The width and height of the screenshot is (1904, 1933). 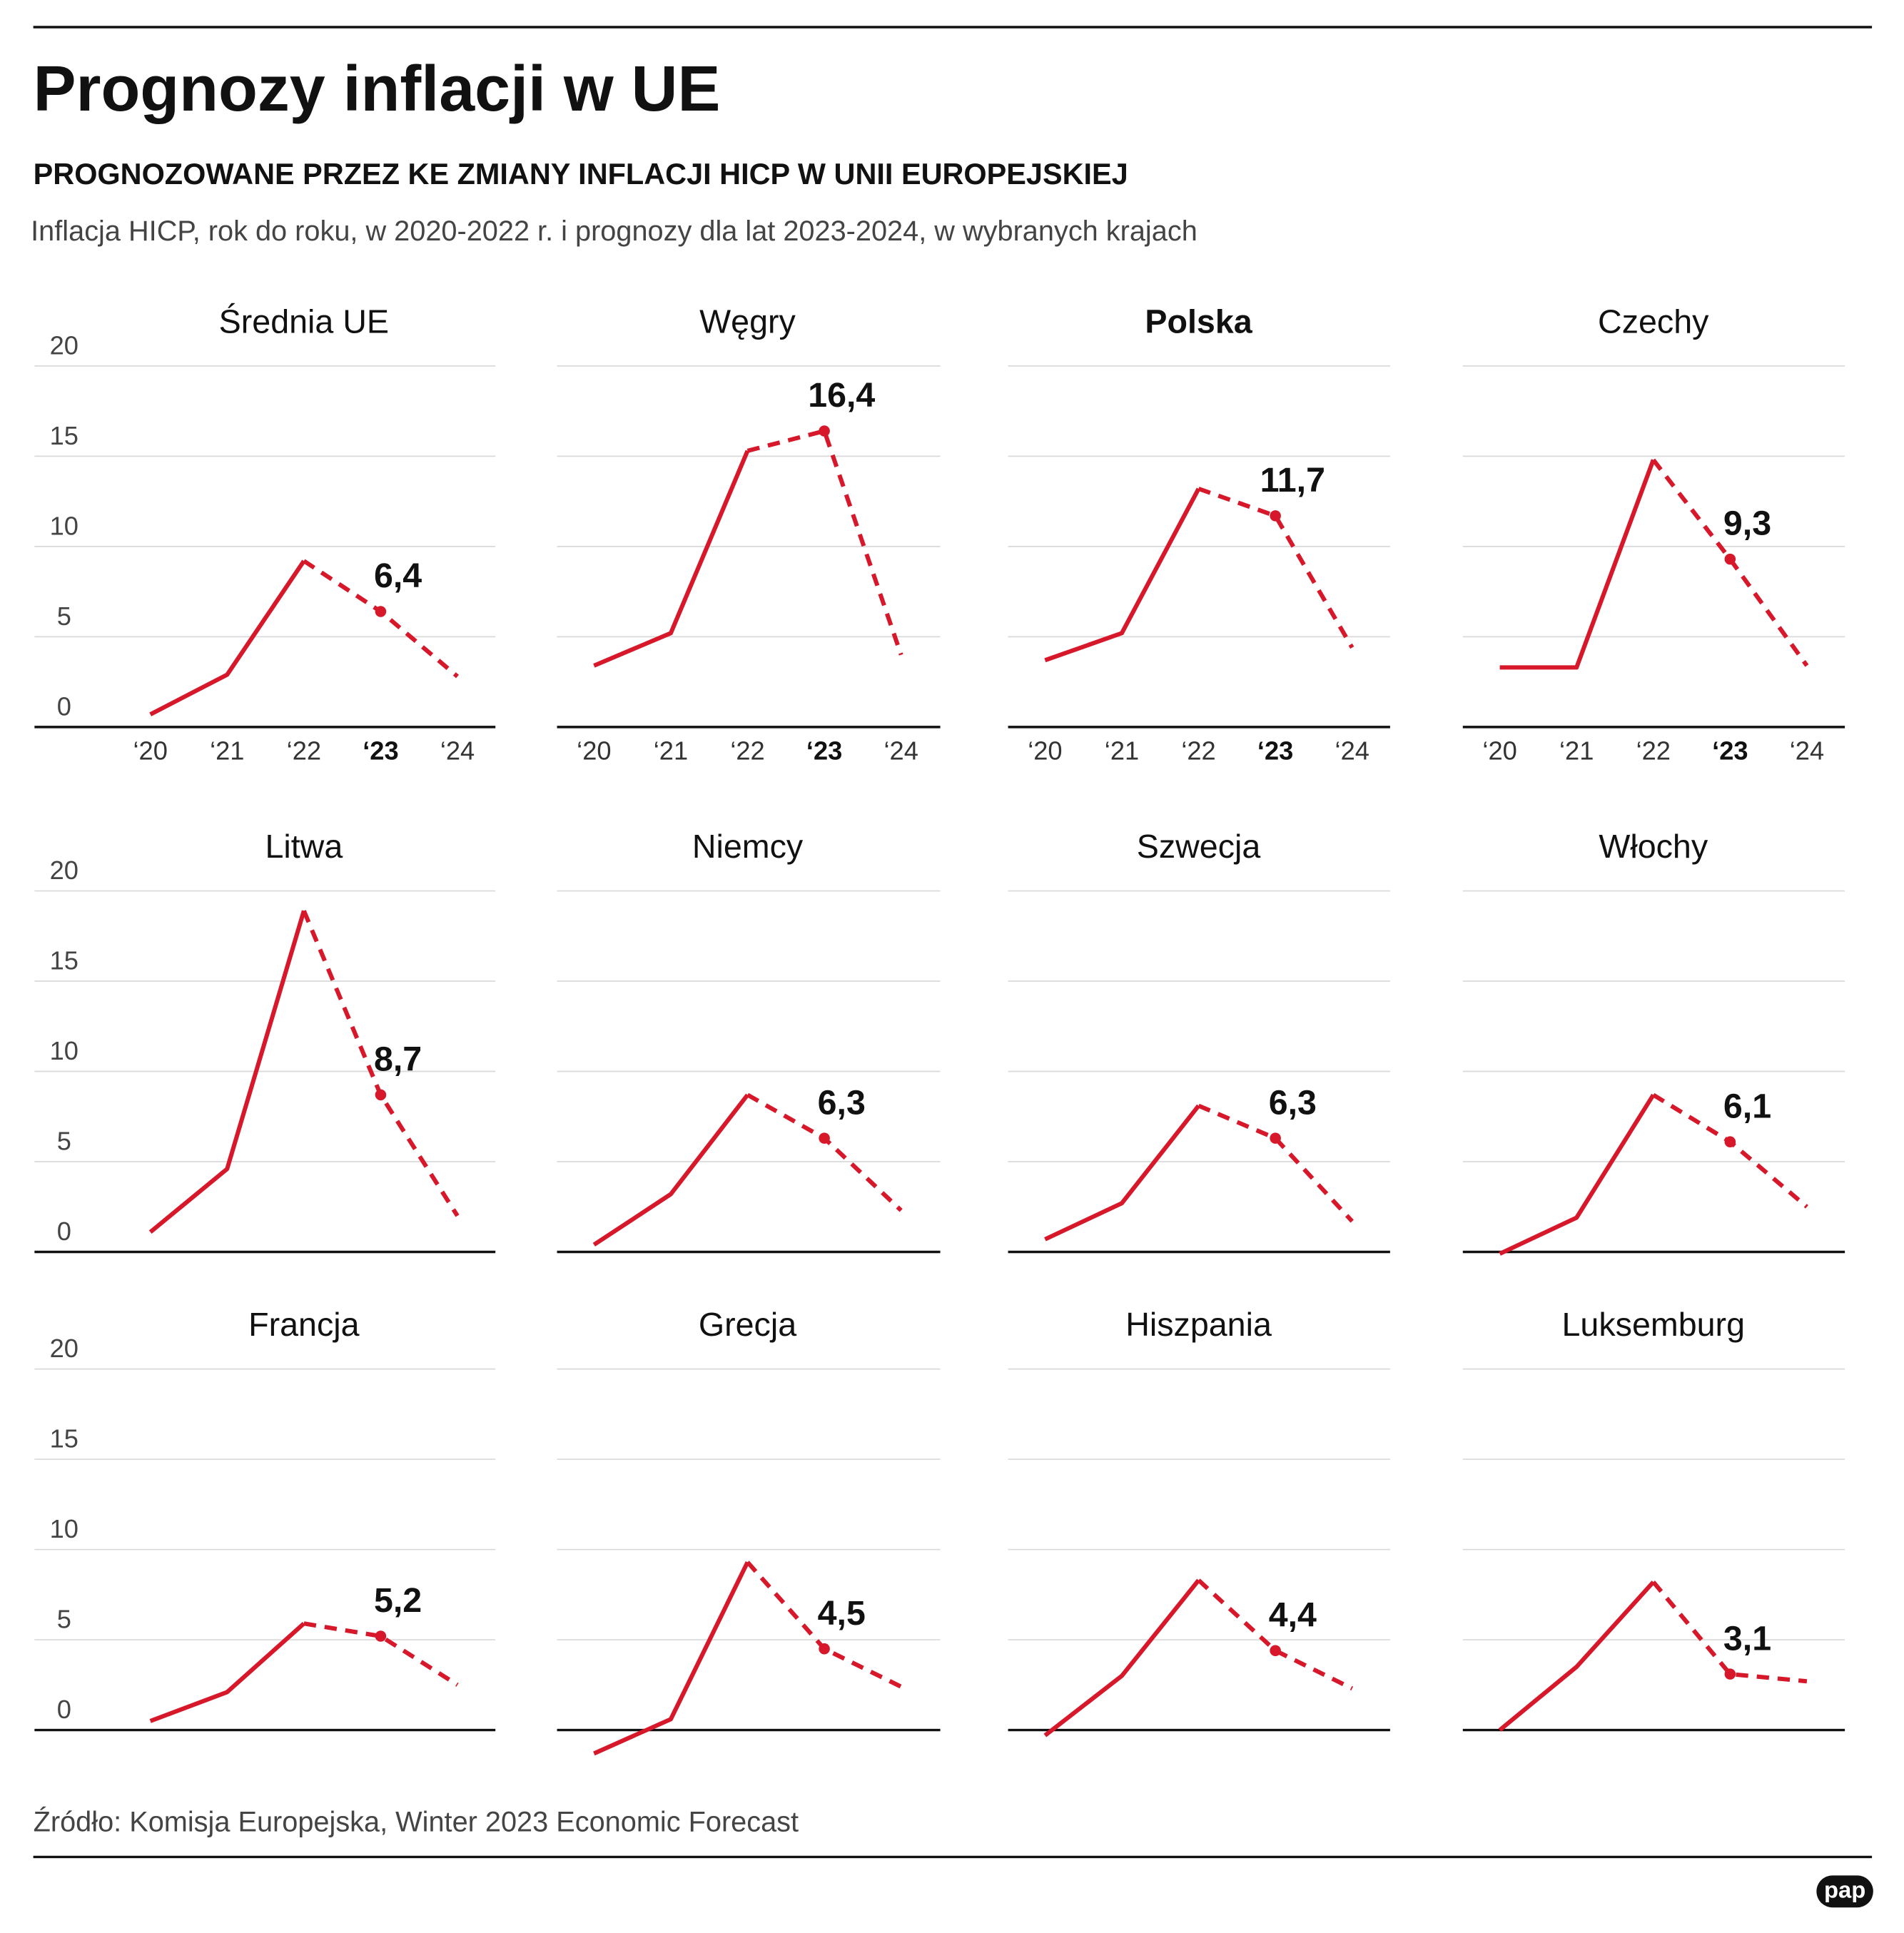 I want to click on panel-title: Polska, so click(x=1198, y=321).